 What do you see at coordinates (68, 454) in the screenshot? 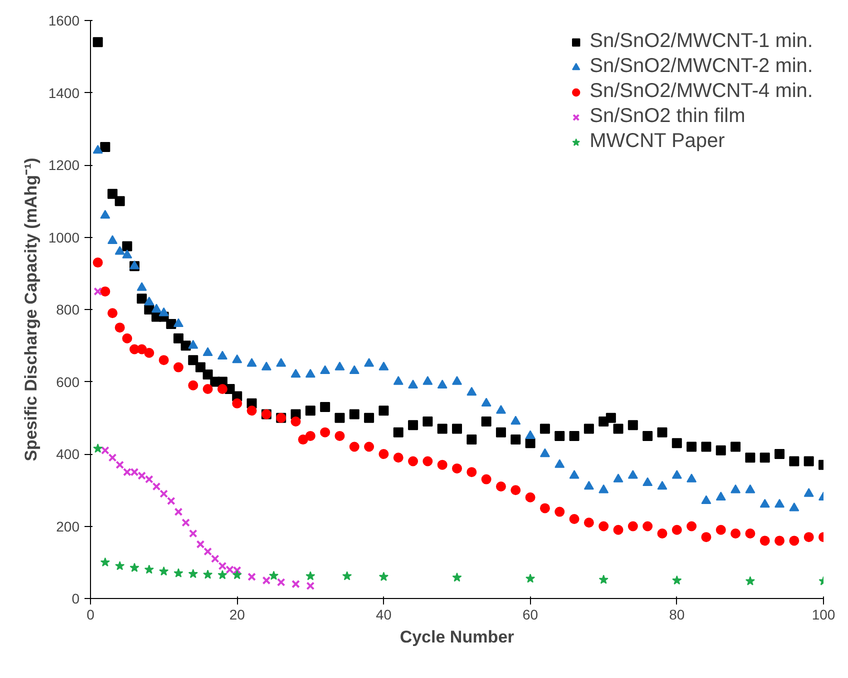
I see `y-tick-label: 400` at bounding box center [68, 454].